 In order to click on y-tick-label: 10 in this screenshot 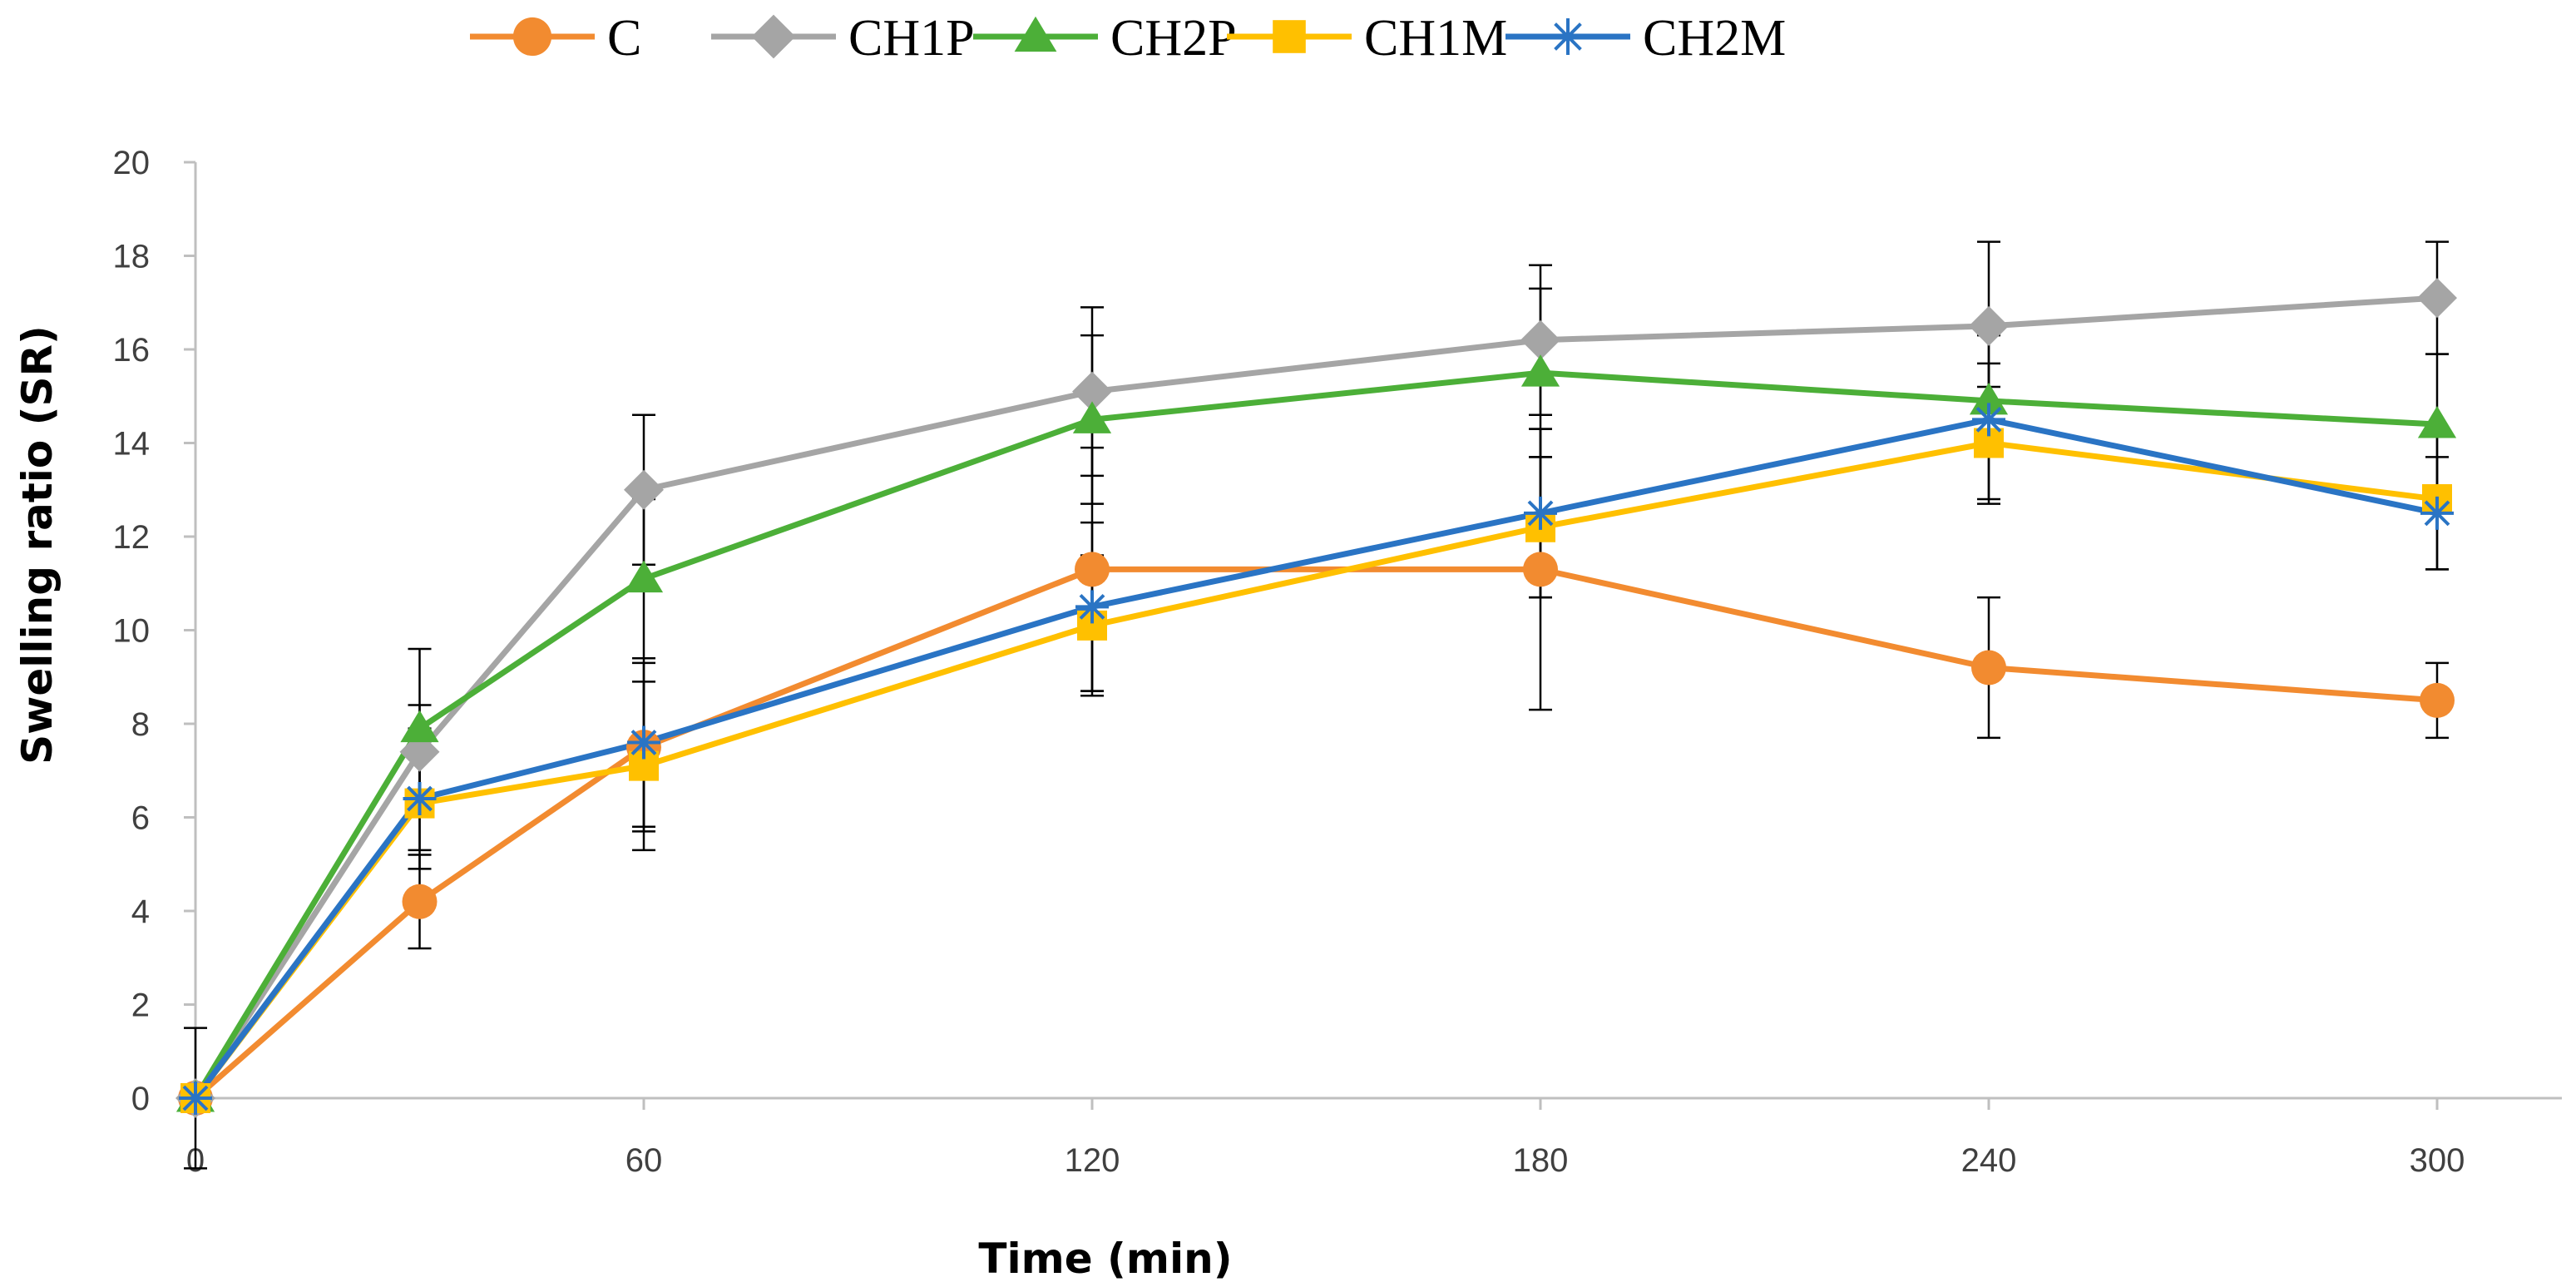, I will do `click(132, 631)`.